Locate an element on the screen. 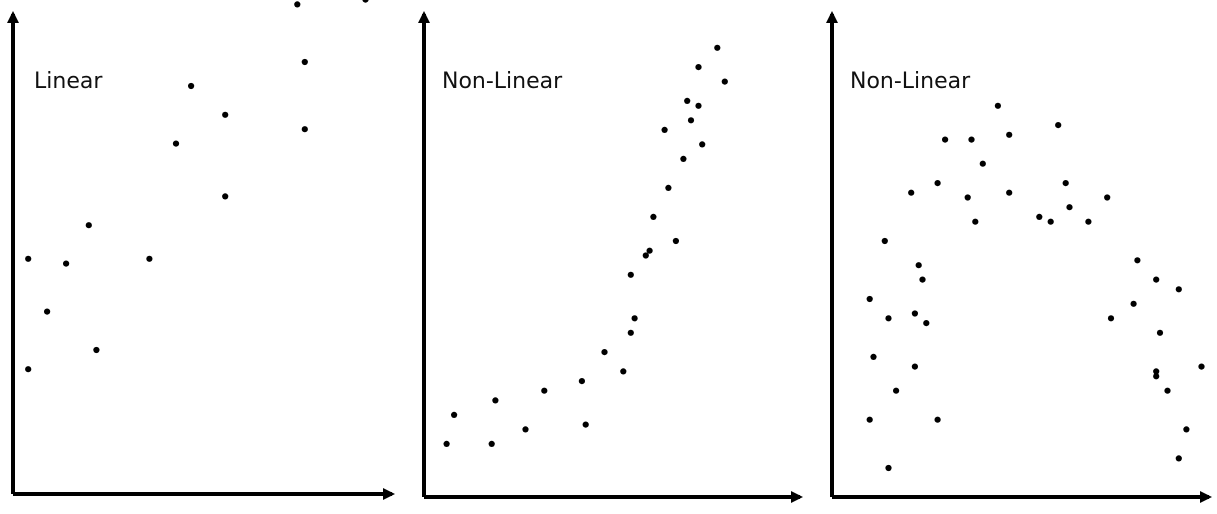 This screenshot has height=514, width=1217. chart-title: Linear is located at coordinates (68, 81).